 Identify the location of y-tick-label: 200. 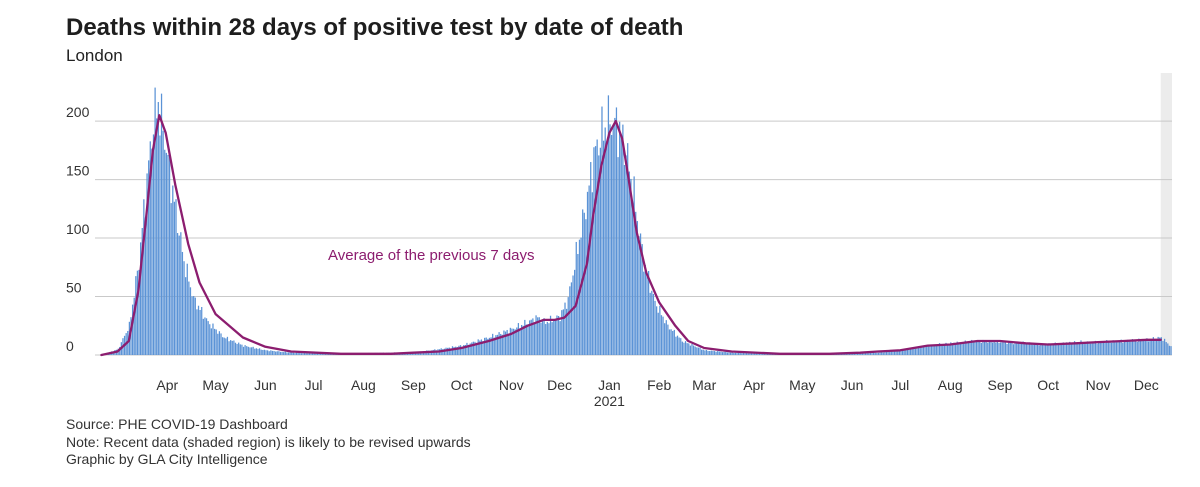
(78, 112).